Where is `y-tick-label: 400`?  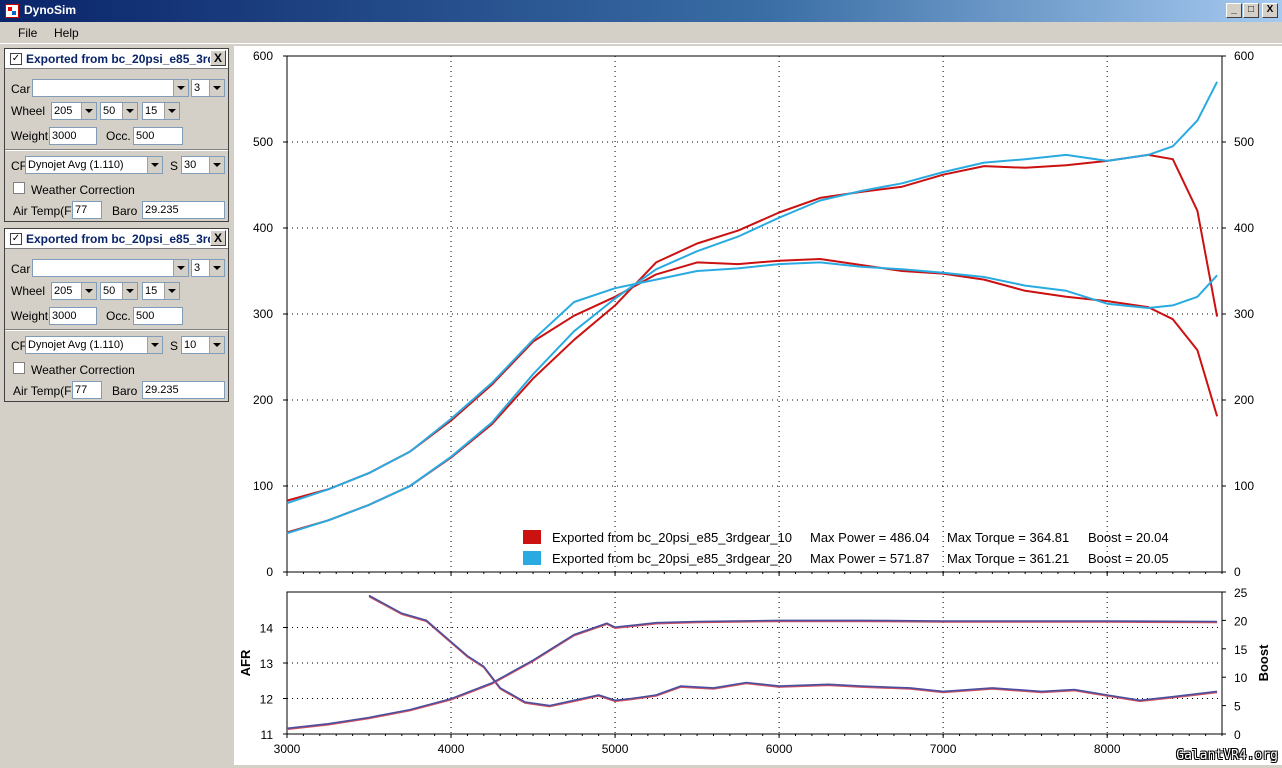
y-tick-label: 400 is located at coordinates (263, 228).